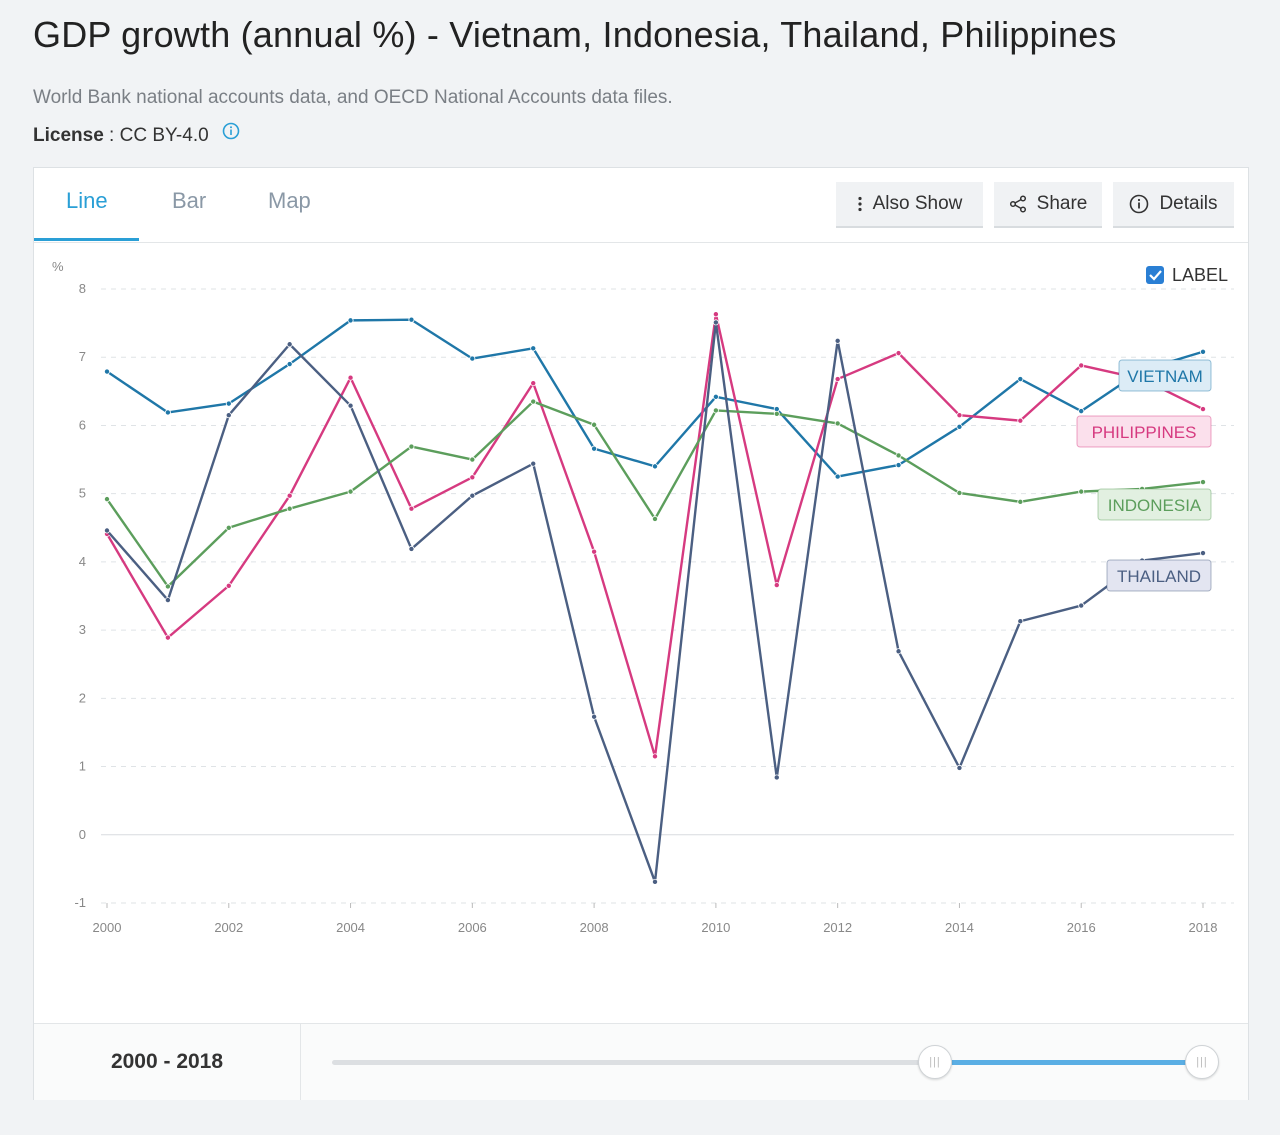 This screenshot has height=1135, width=1280. What do you see at coordinates (82, 288) in the screenshot?
I see `y-tick-label: 8` at bounding box center [82, 288].